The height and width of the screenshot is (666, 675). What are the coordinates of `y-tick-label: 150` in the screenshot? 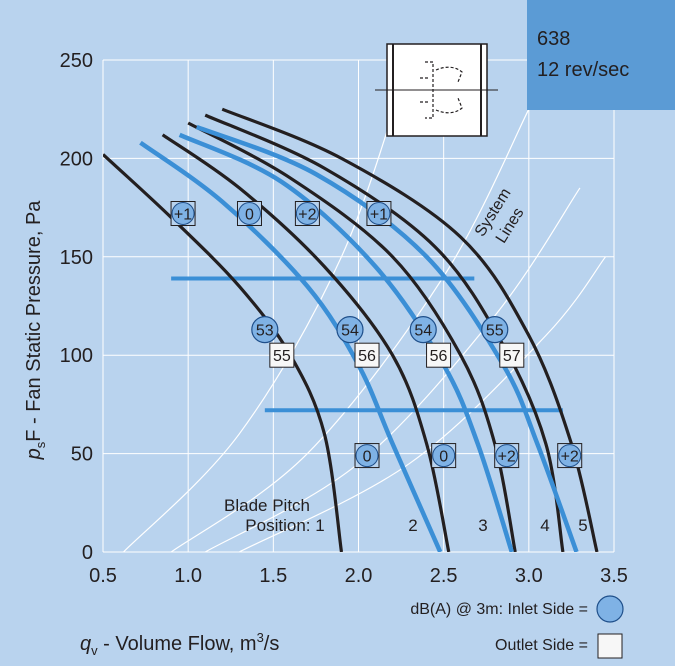 It's located at (76, 258).